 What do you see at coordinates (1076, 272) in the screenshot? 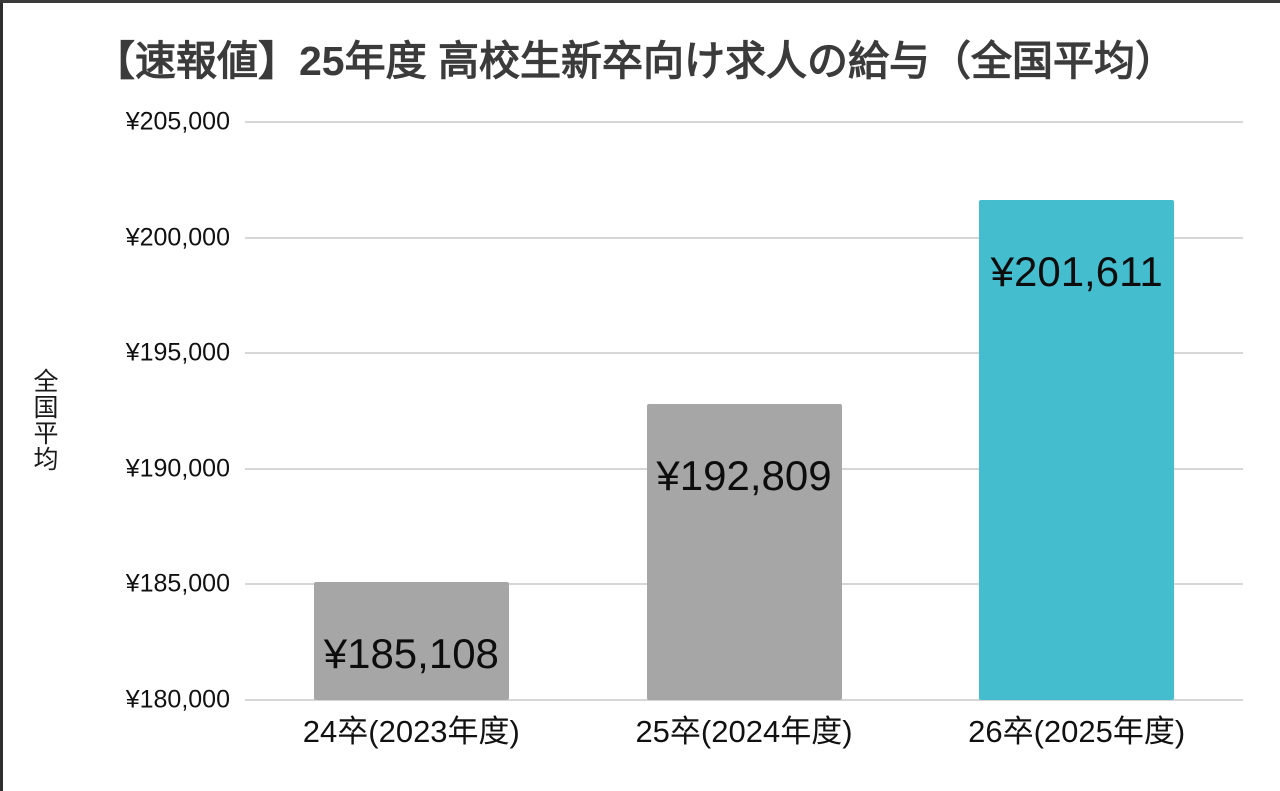
I see `bar-value-label: ¥201,611` at bounding box center [1076, 272].